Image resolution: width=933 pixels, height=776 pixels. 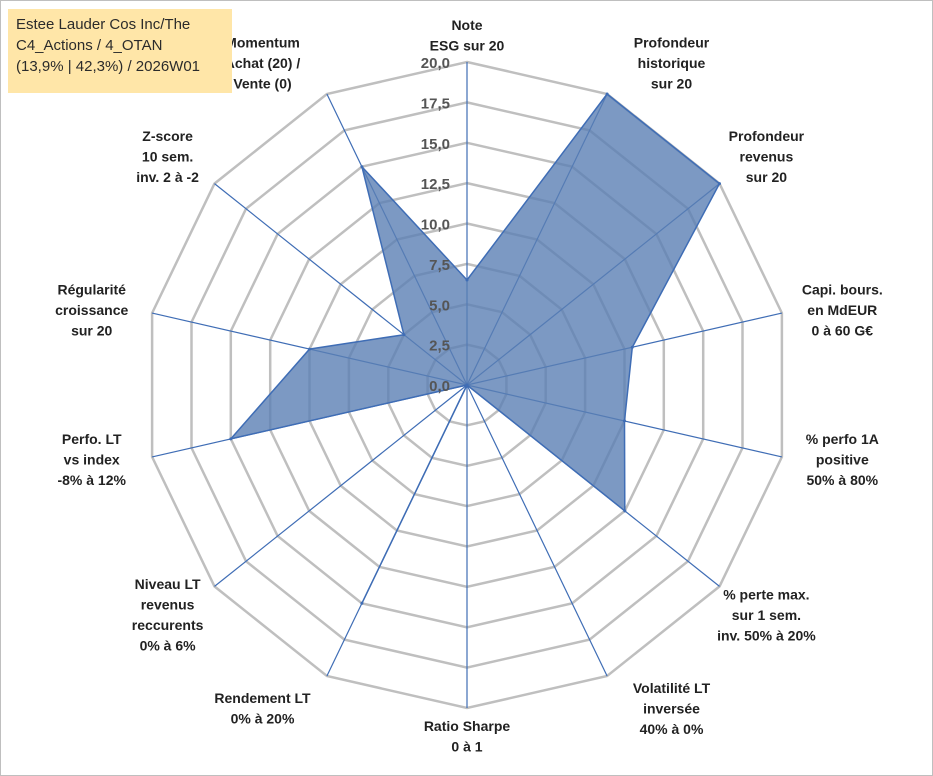 I want to click on axis-label-line: Régularité, so click(x=91, y=289).